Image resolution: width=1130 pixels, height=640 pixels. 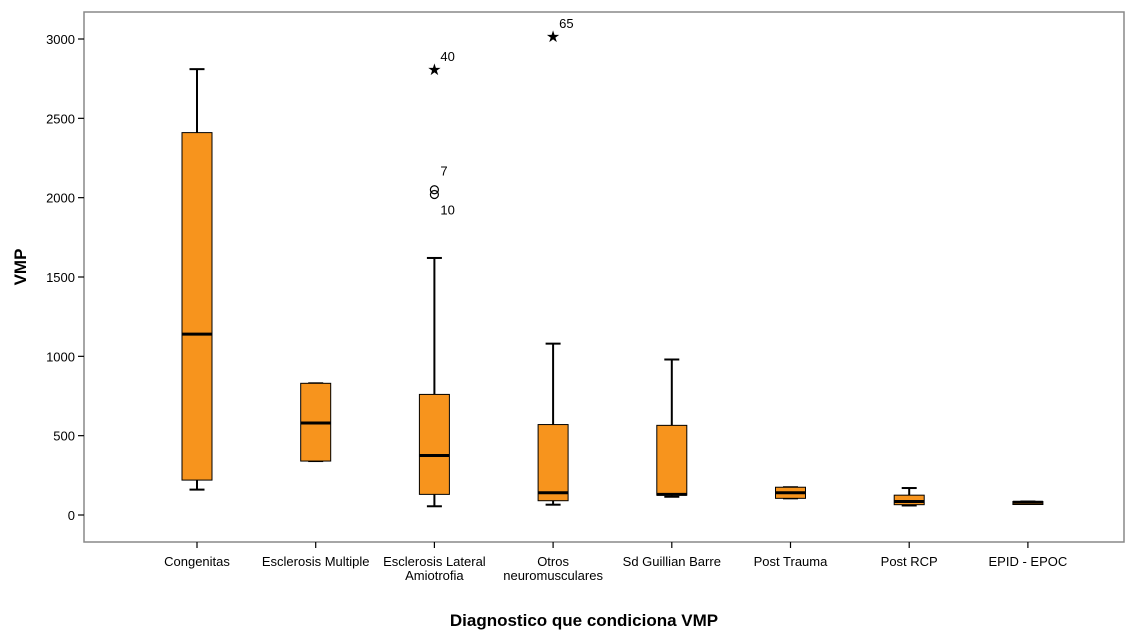 I want to click on x-category-label-line: Amiotrofia, so click(x=434, y=575).